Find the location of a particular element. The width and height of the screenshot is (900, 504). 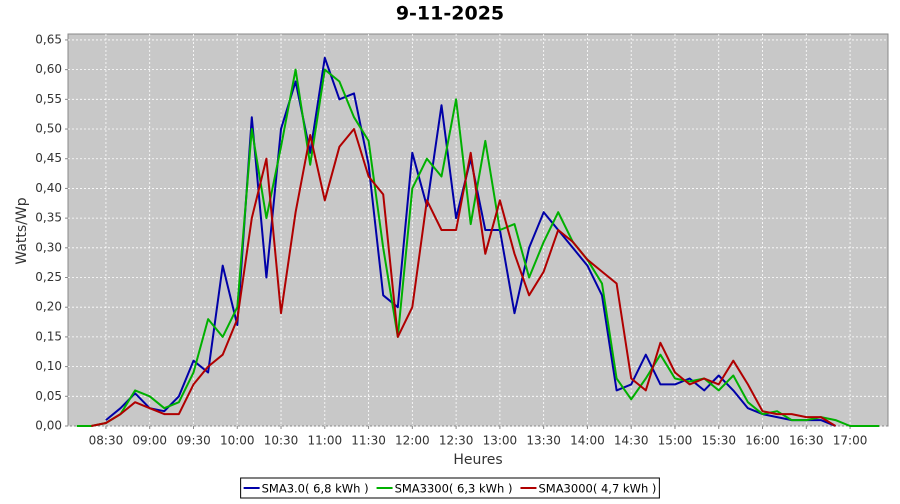

x-tick-label: 10:30 is located at coordinates (281, 441).